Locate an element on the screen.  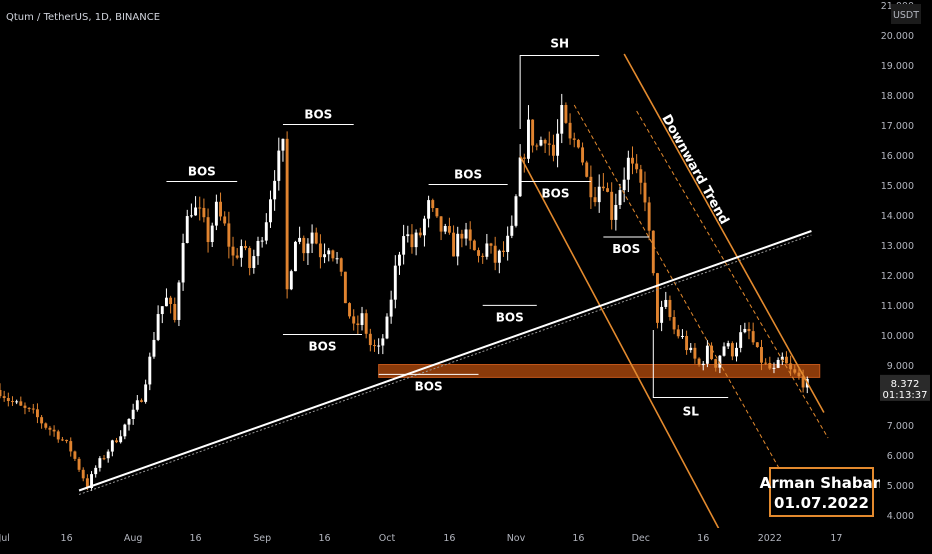
signature-date: 01.07.2022 is located at coordinates (821, 503).